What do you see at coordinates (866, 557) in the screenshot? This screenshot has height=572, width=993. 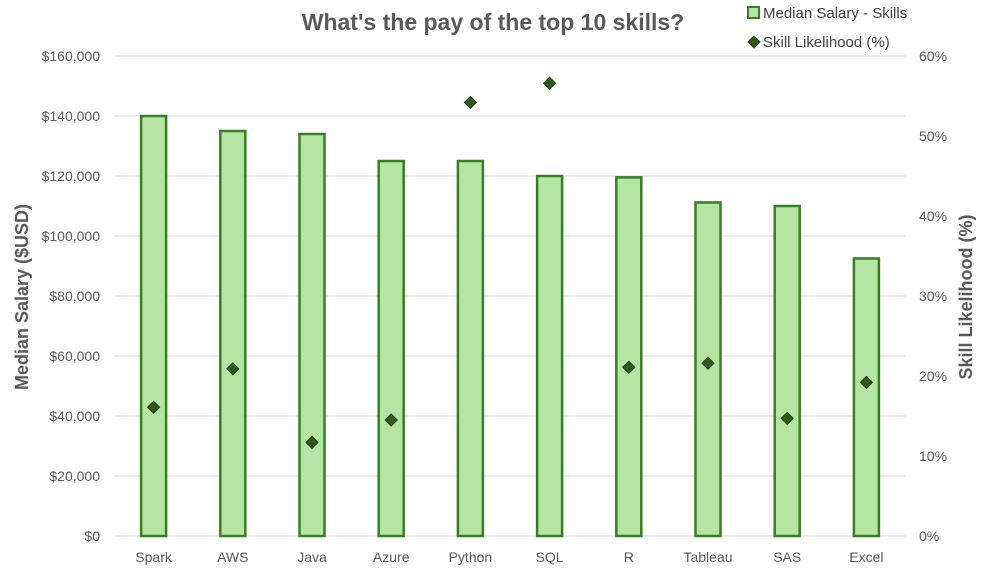 I see `x-tick-label: Excel` at bounding box center [866, 557].